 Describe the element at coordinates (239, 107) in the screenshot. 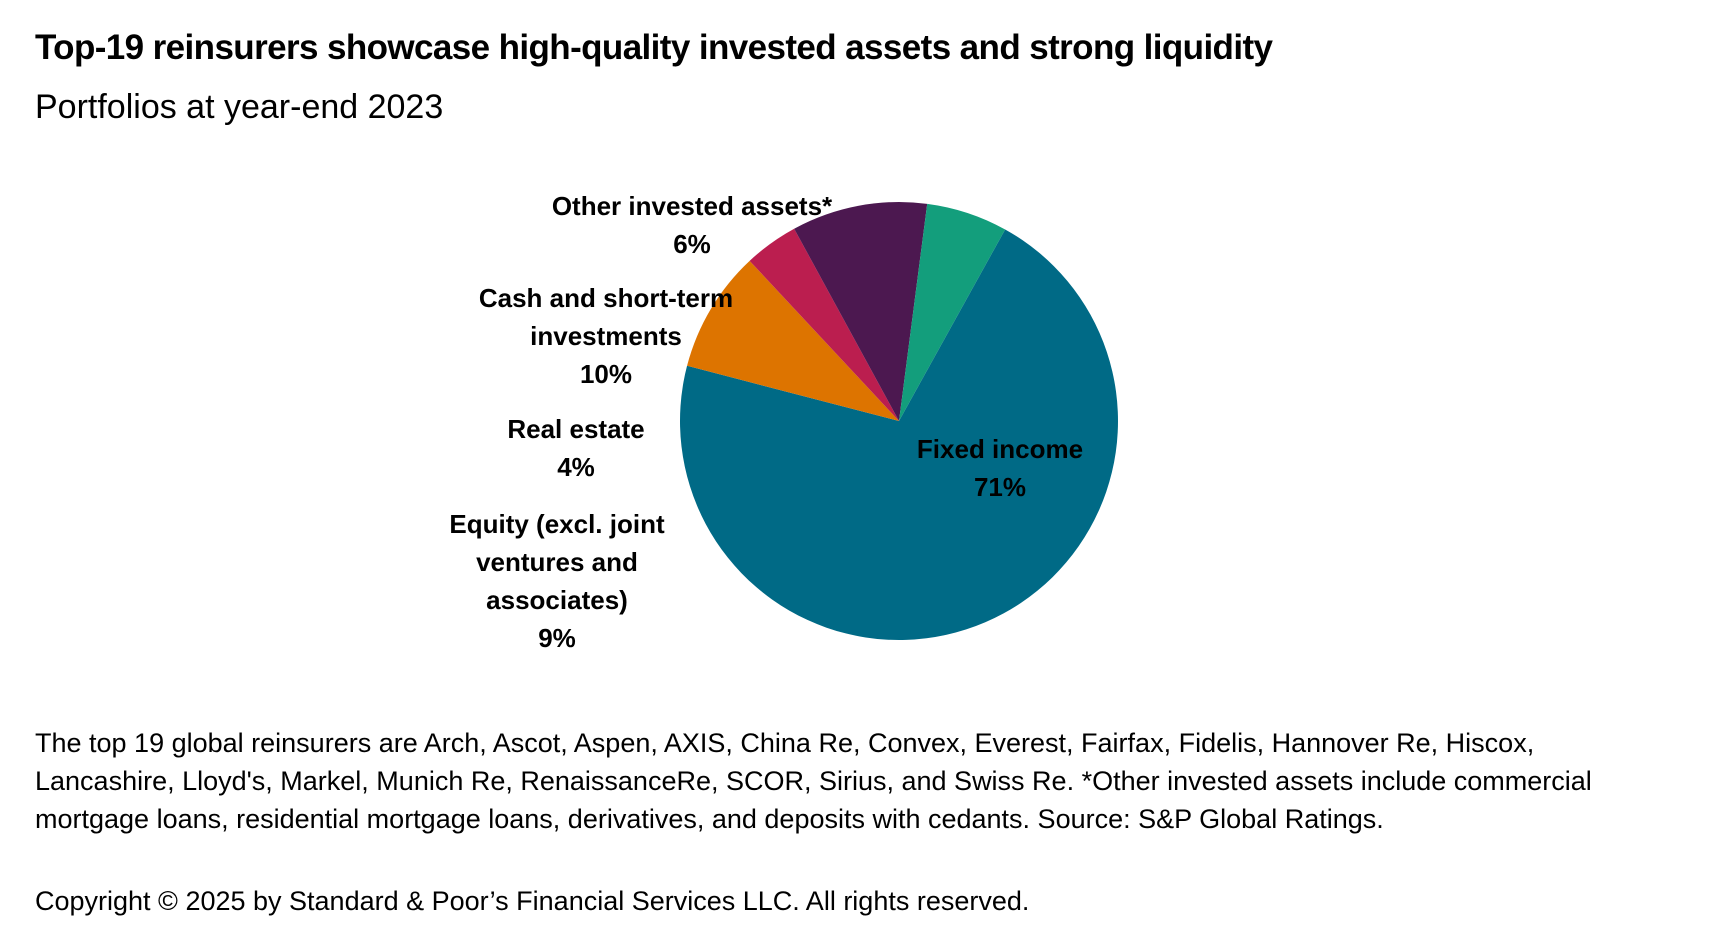

I see `chart-subtitle: Portfolios at year-end 2023` at that location.